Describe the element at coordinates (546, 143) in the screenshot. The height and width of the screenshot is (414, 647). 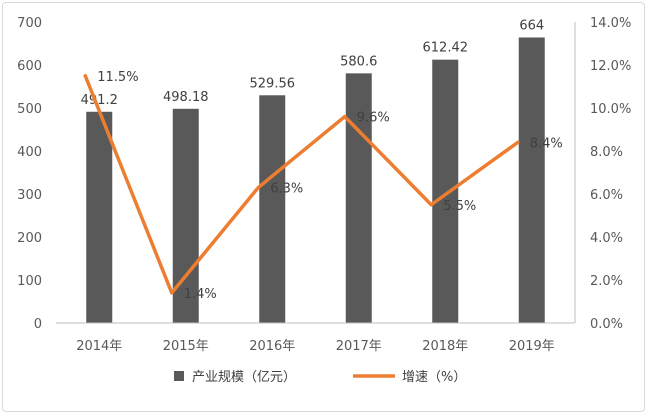
I see `line-value-label: 8.4%` at that location.